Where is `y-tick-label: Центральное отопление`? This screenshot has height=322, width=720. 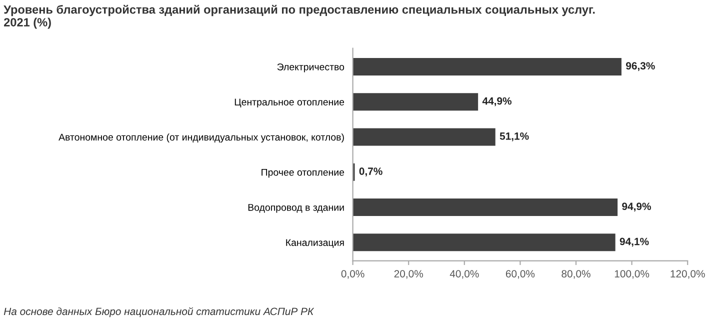 y-tick-label: Центральное отопление is located at coordinates (289, 103).